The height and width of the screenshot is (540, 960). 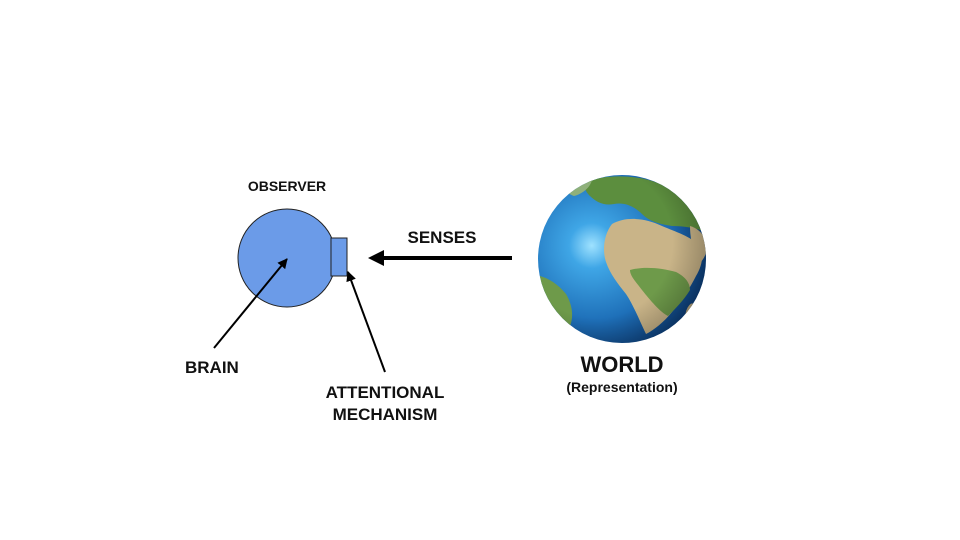 I want to click on attention-label-line1: ATTENTIONAL, so click(x=385, y=392).